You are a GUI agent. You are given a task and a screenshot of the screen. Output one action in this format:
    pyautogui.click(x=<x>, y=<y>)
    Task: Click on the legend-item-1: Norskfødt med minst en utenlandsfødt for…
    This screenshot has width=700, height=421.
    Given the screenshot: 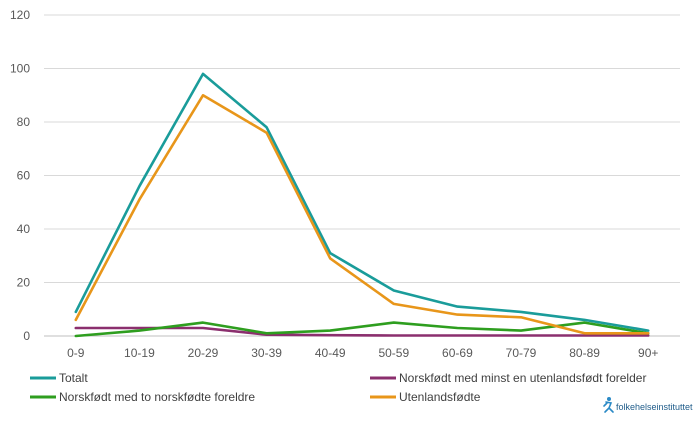 What is the action you would take?
    pyautogui.click(x=508, y=378)
    